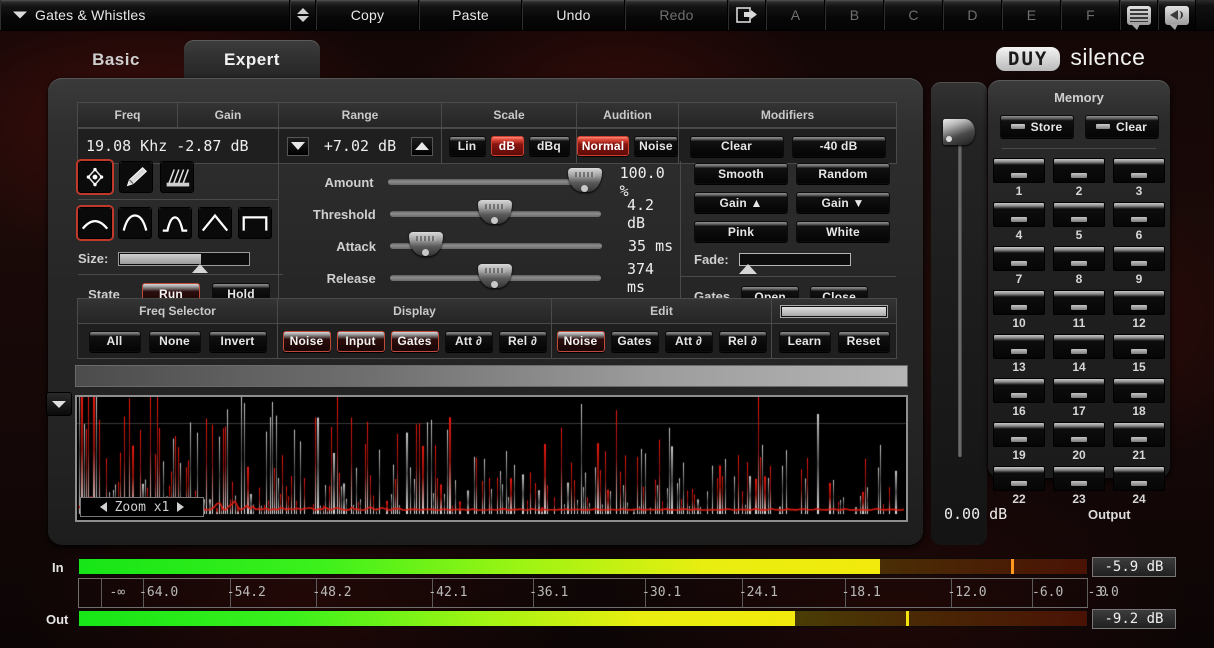 The width and height of the screenshot is (1214, 648). What do you see at coordinates (863, 341) in the screenshot?
I see `reset-button: Reset` at bounding box center [863, 341].